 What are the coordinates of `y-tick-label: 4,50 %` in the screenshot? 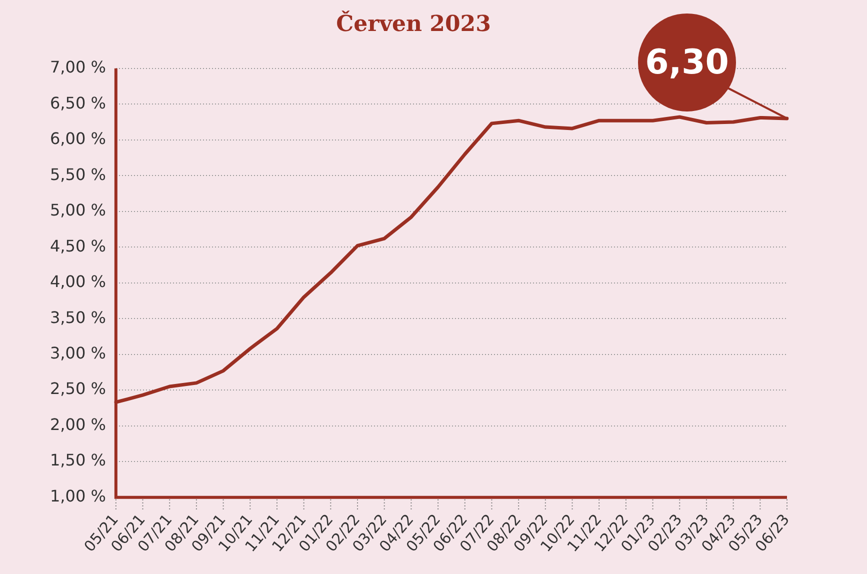 It's located at (78, 246).